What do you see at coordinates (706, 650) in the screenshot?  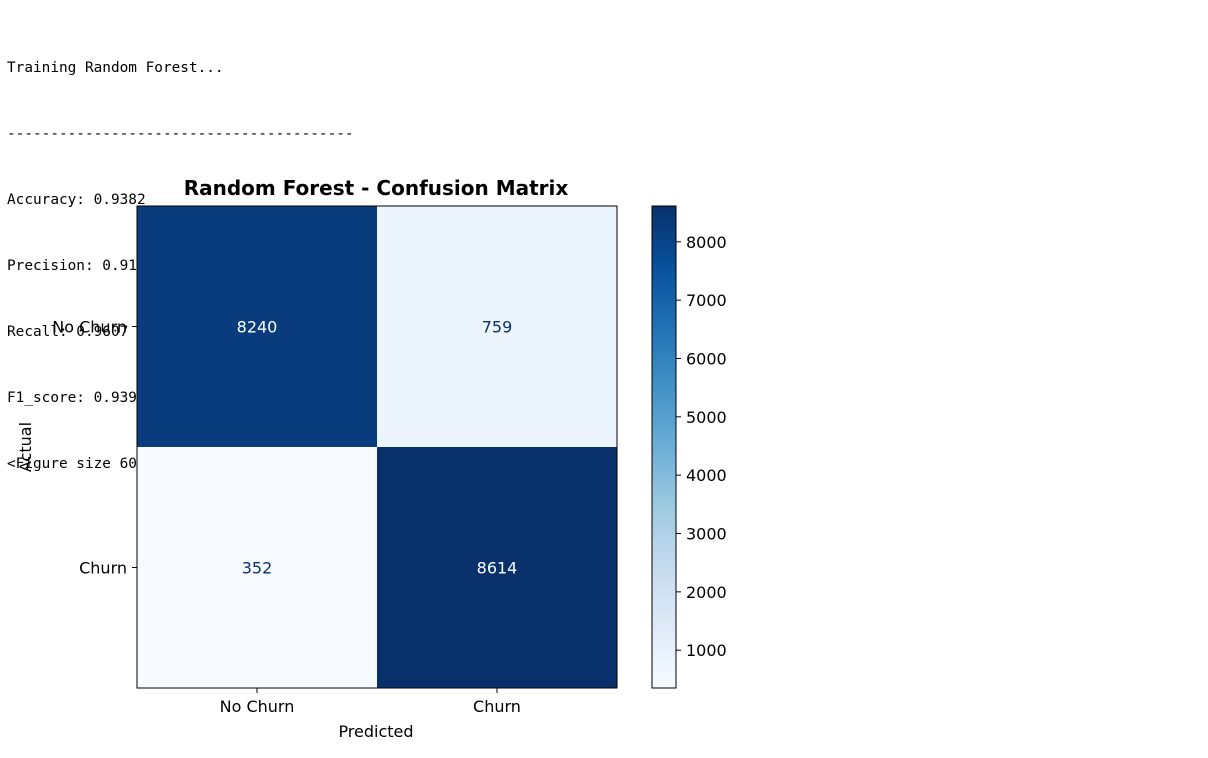 I see `colorbar-tick-label: 1000` at bounding box center [706, 650].